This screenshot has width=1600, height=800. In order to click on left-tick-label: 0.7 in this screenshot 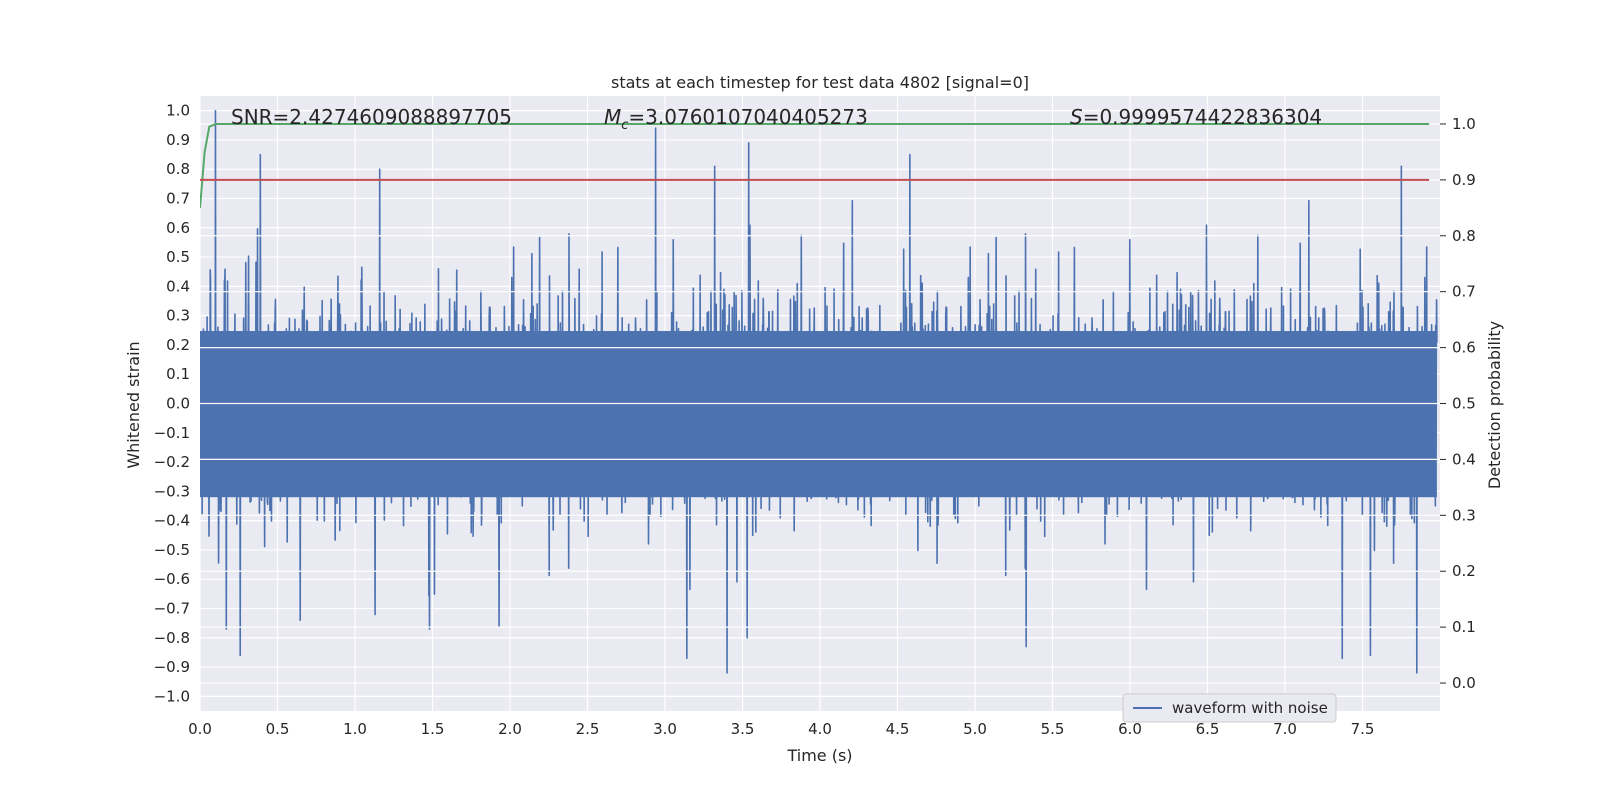, I will do `click(178, 199)`.